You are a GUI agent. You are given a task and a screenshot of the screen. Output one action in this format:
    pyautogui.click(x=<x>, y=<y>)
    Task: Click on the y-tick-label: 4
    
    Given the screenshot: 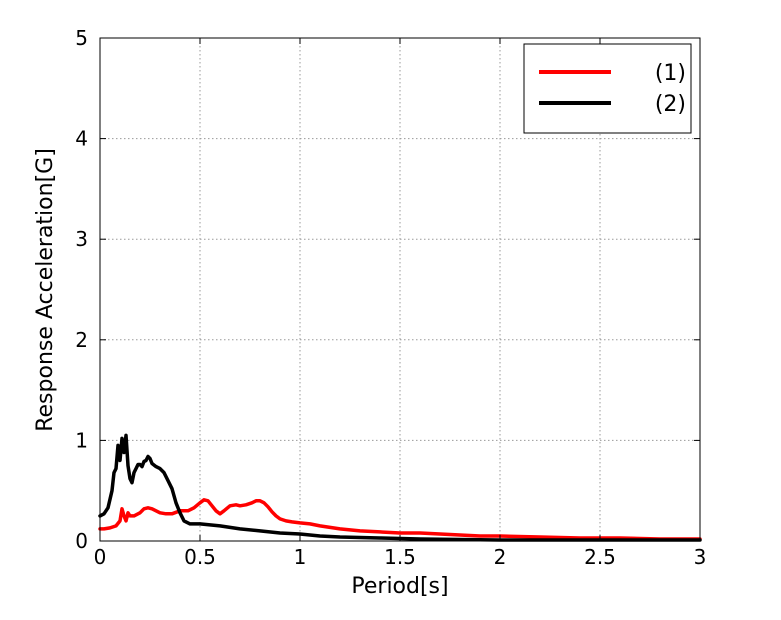 What is the action you would take?
    pyautogui.click(x=81, y=139)
    